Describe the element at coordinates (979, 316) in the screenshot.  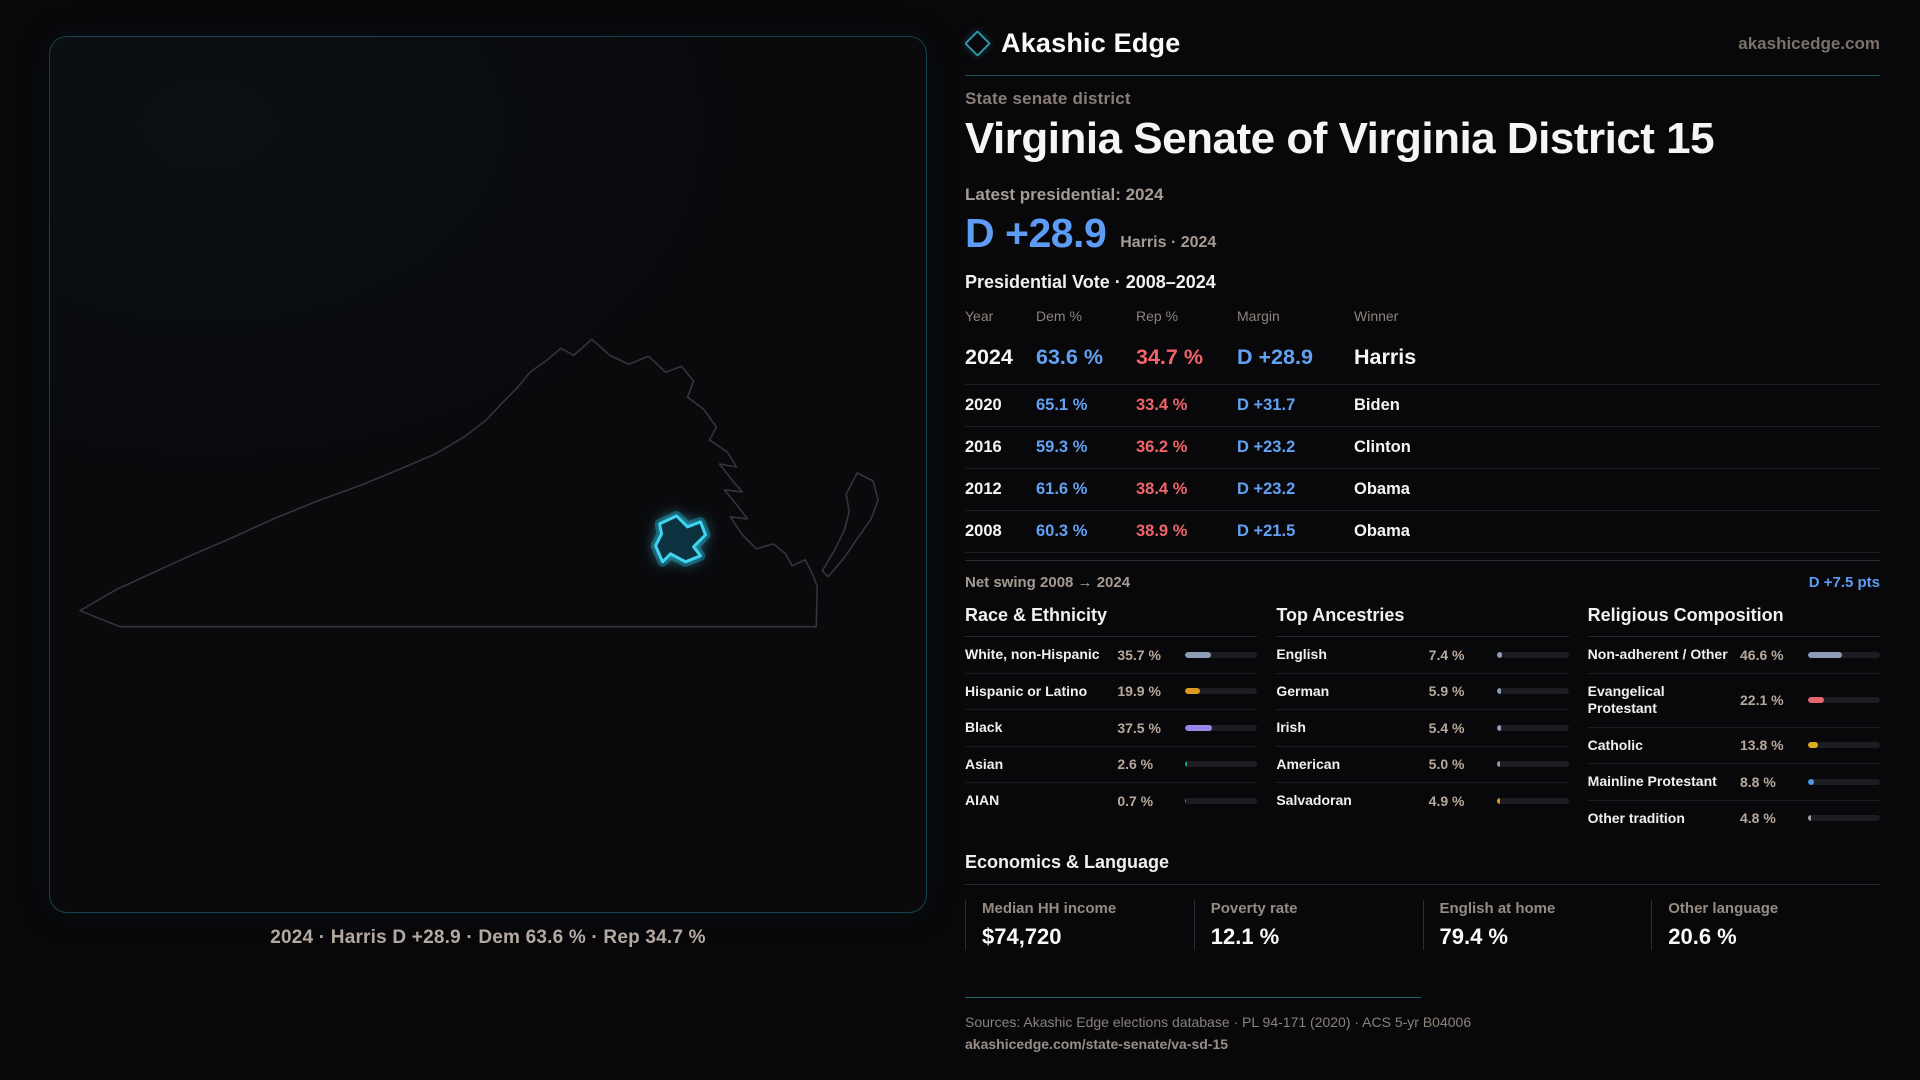
I see `col-year: Year` at that location.